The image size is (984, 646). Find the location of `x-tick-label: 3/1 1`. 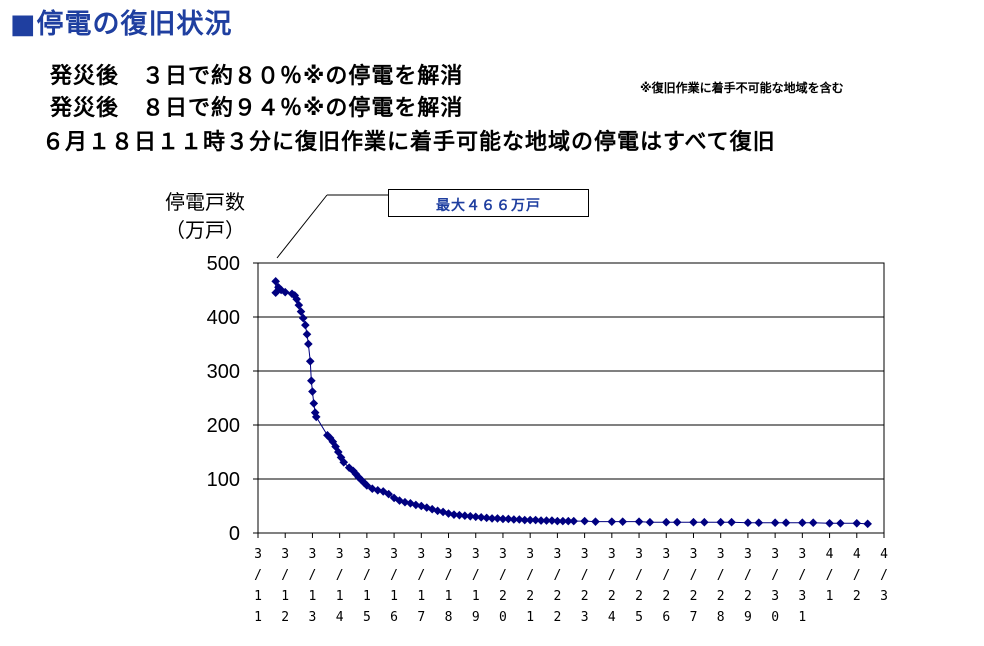

x-tick-label: 3/1 1 is located at coordinates (258, 586).